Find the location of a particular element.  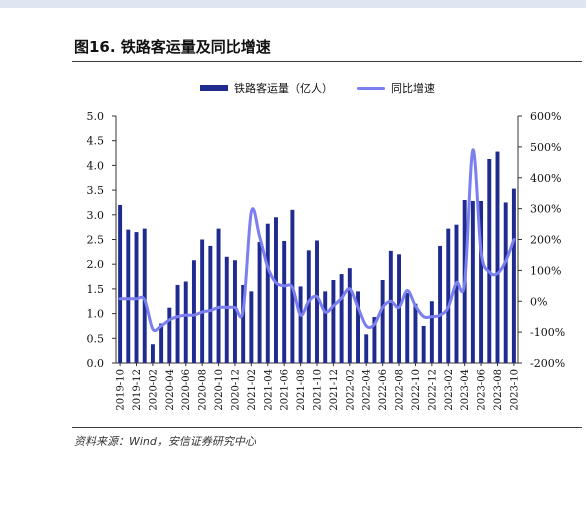

x-tick-label: 2021-04 is located at coordinates (268, 390).